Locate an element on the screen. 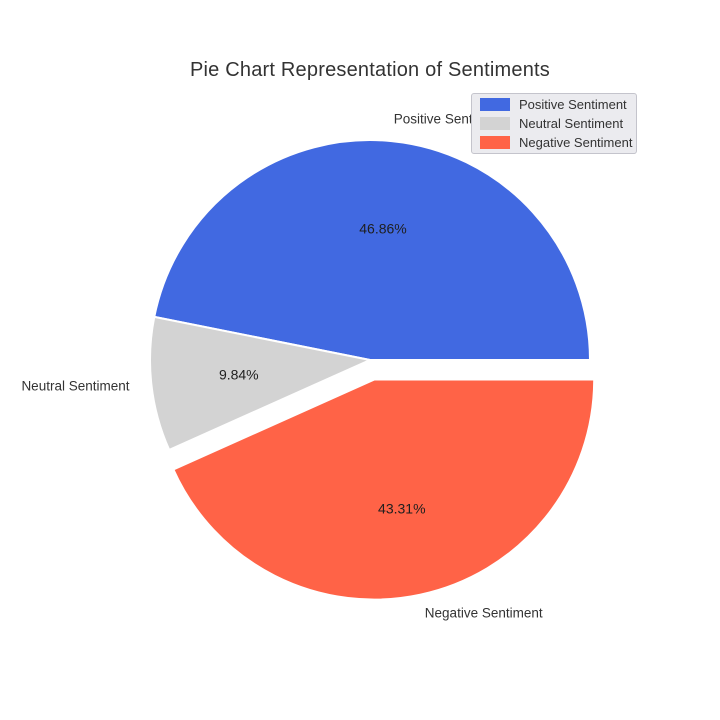 The image size is (720, 720). pie-slice-neutral is located at coordinates (260, 383).